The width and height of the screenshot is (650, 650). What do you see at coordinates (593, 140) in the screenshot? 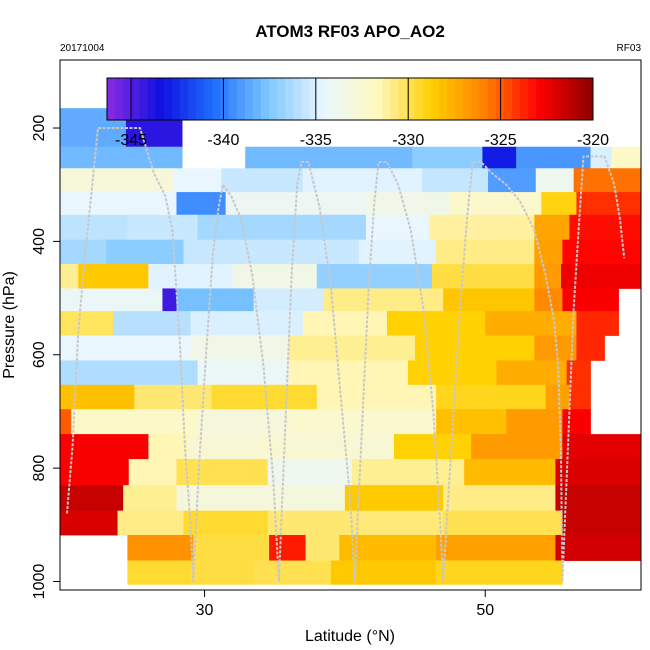
I see `colorbar-tick-label: -320` at bounding box center [593, 140].